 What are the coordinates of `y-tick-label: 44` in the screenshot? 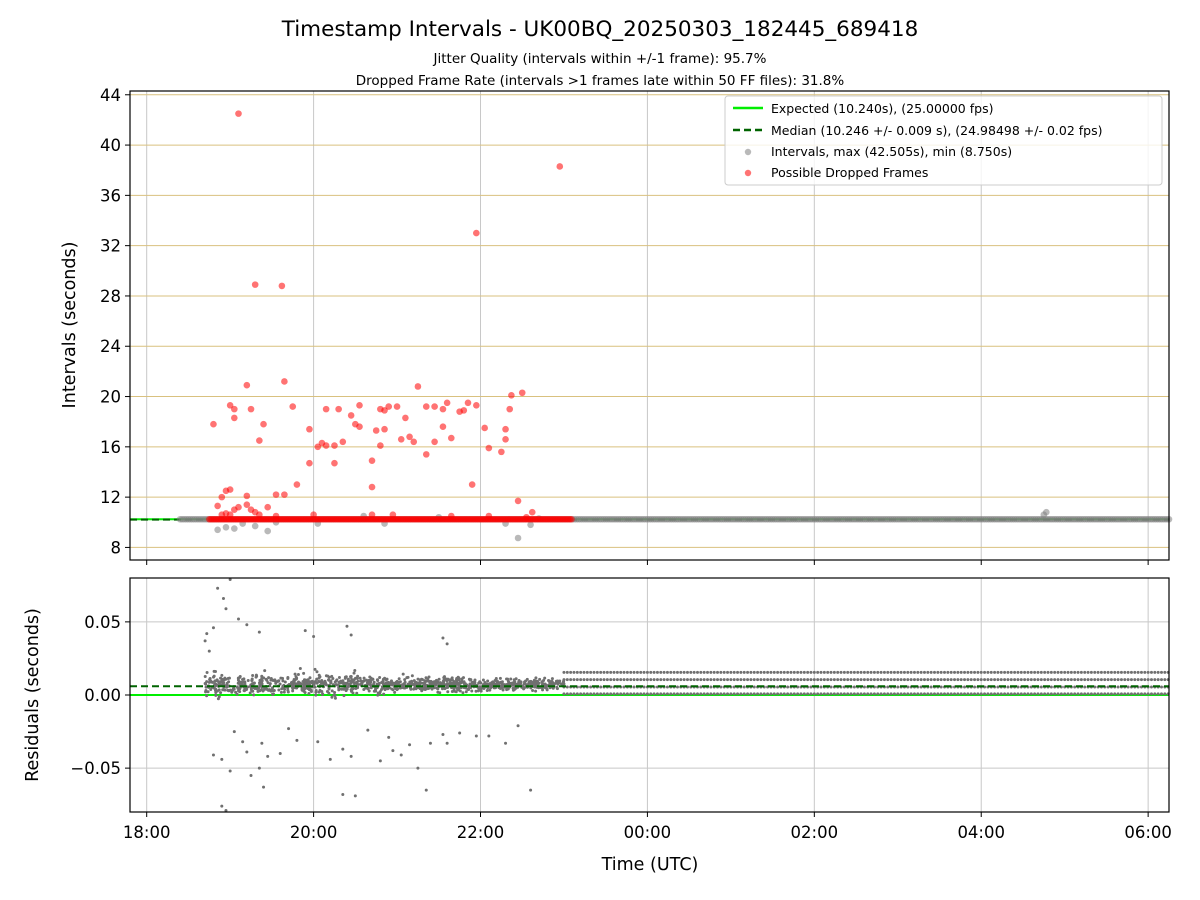 It's located at (110, 95).